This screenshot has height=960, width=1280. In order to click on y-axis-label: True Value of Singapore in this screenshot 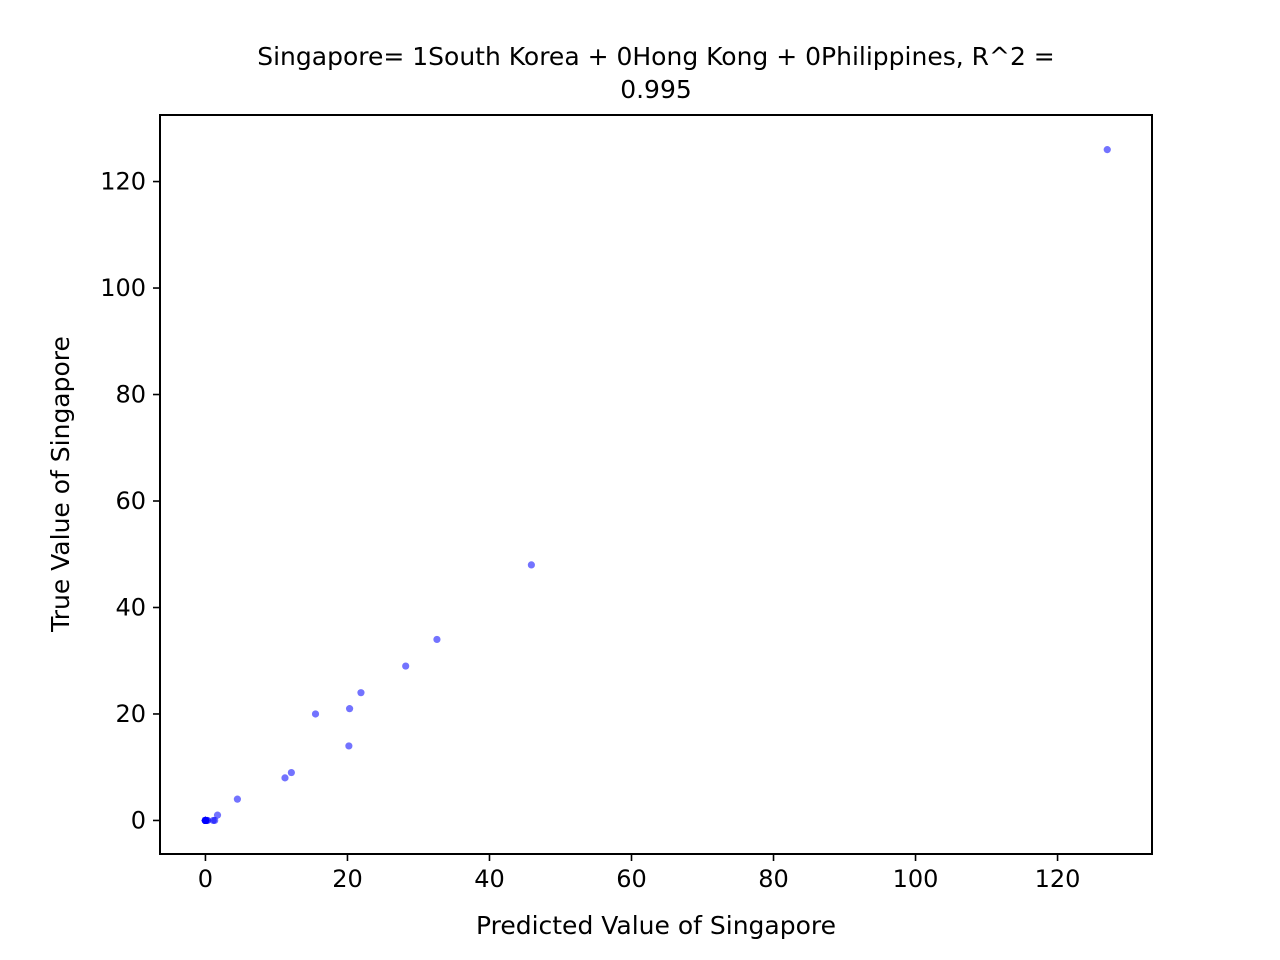, I will do `click(60, 484)`.